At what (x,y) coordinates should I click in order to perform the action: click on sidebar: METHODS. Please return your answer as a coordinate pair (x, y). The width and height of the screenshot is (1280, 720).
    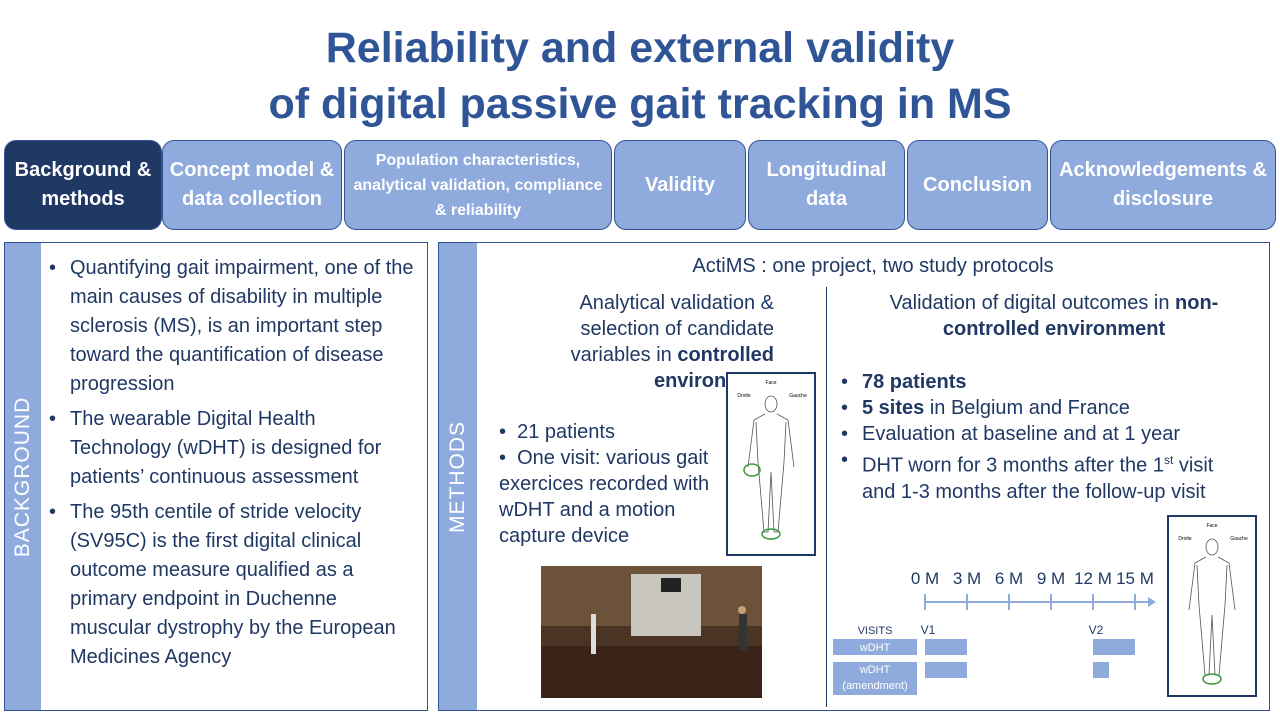
    Looking at the image, I should click on (458, 476).